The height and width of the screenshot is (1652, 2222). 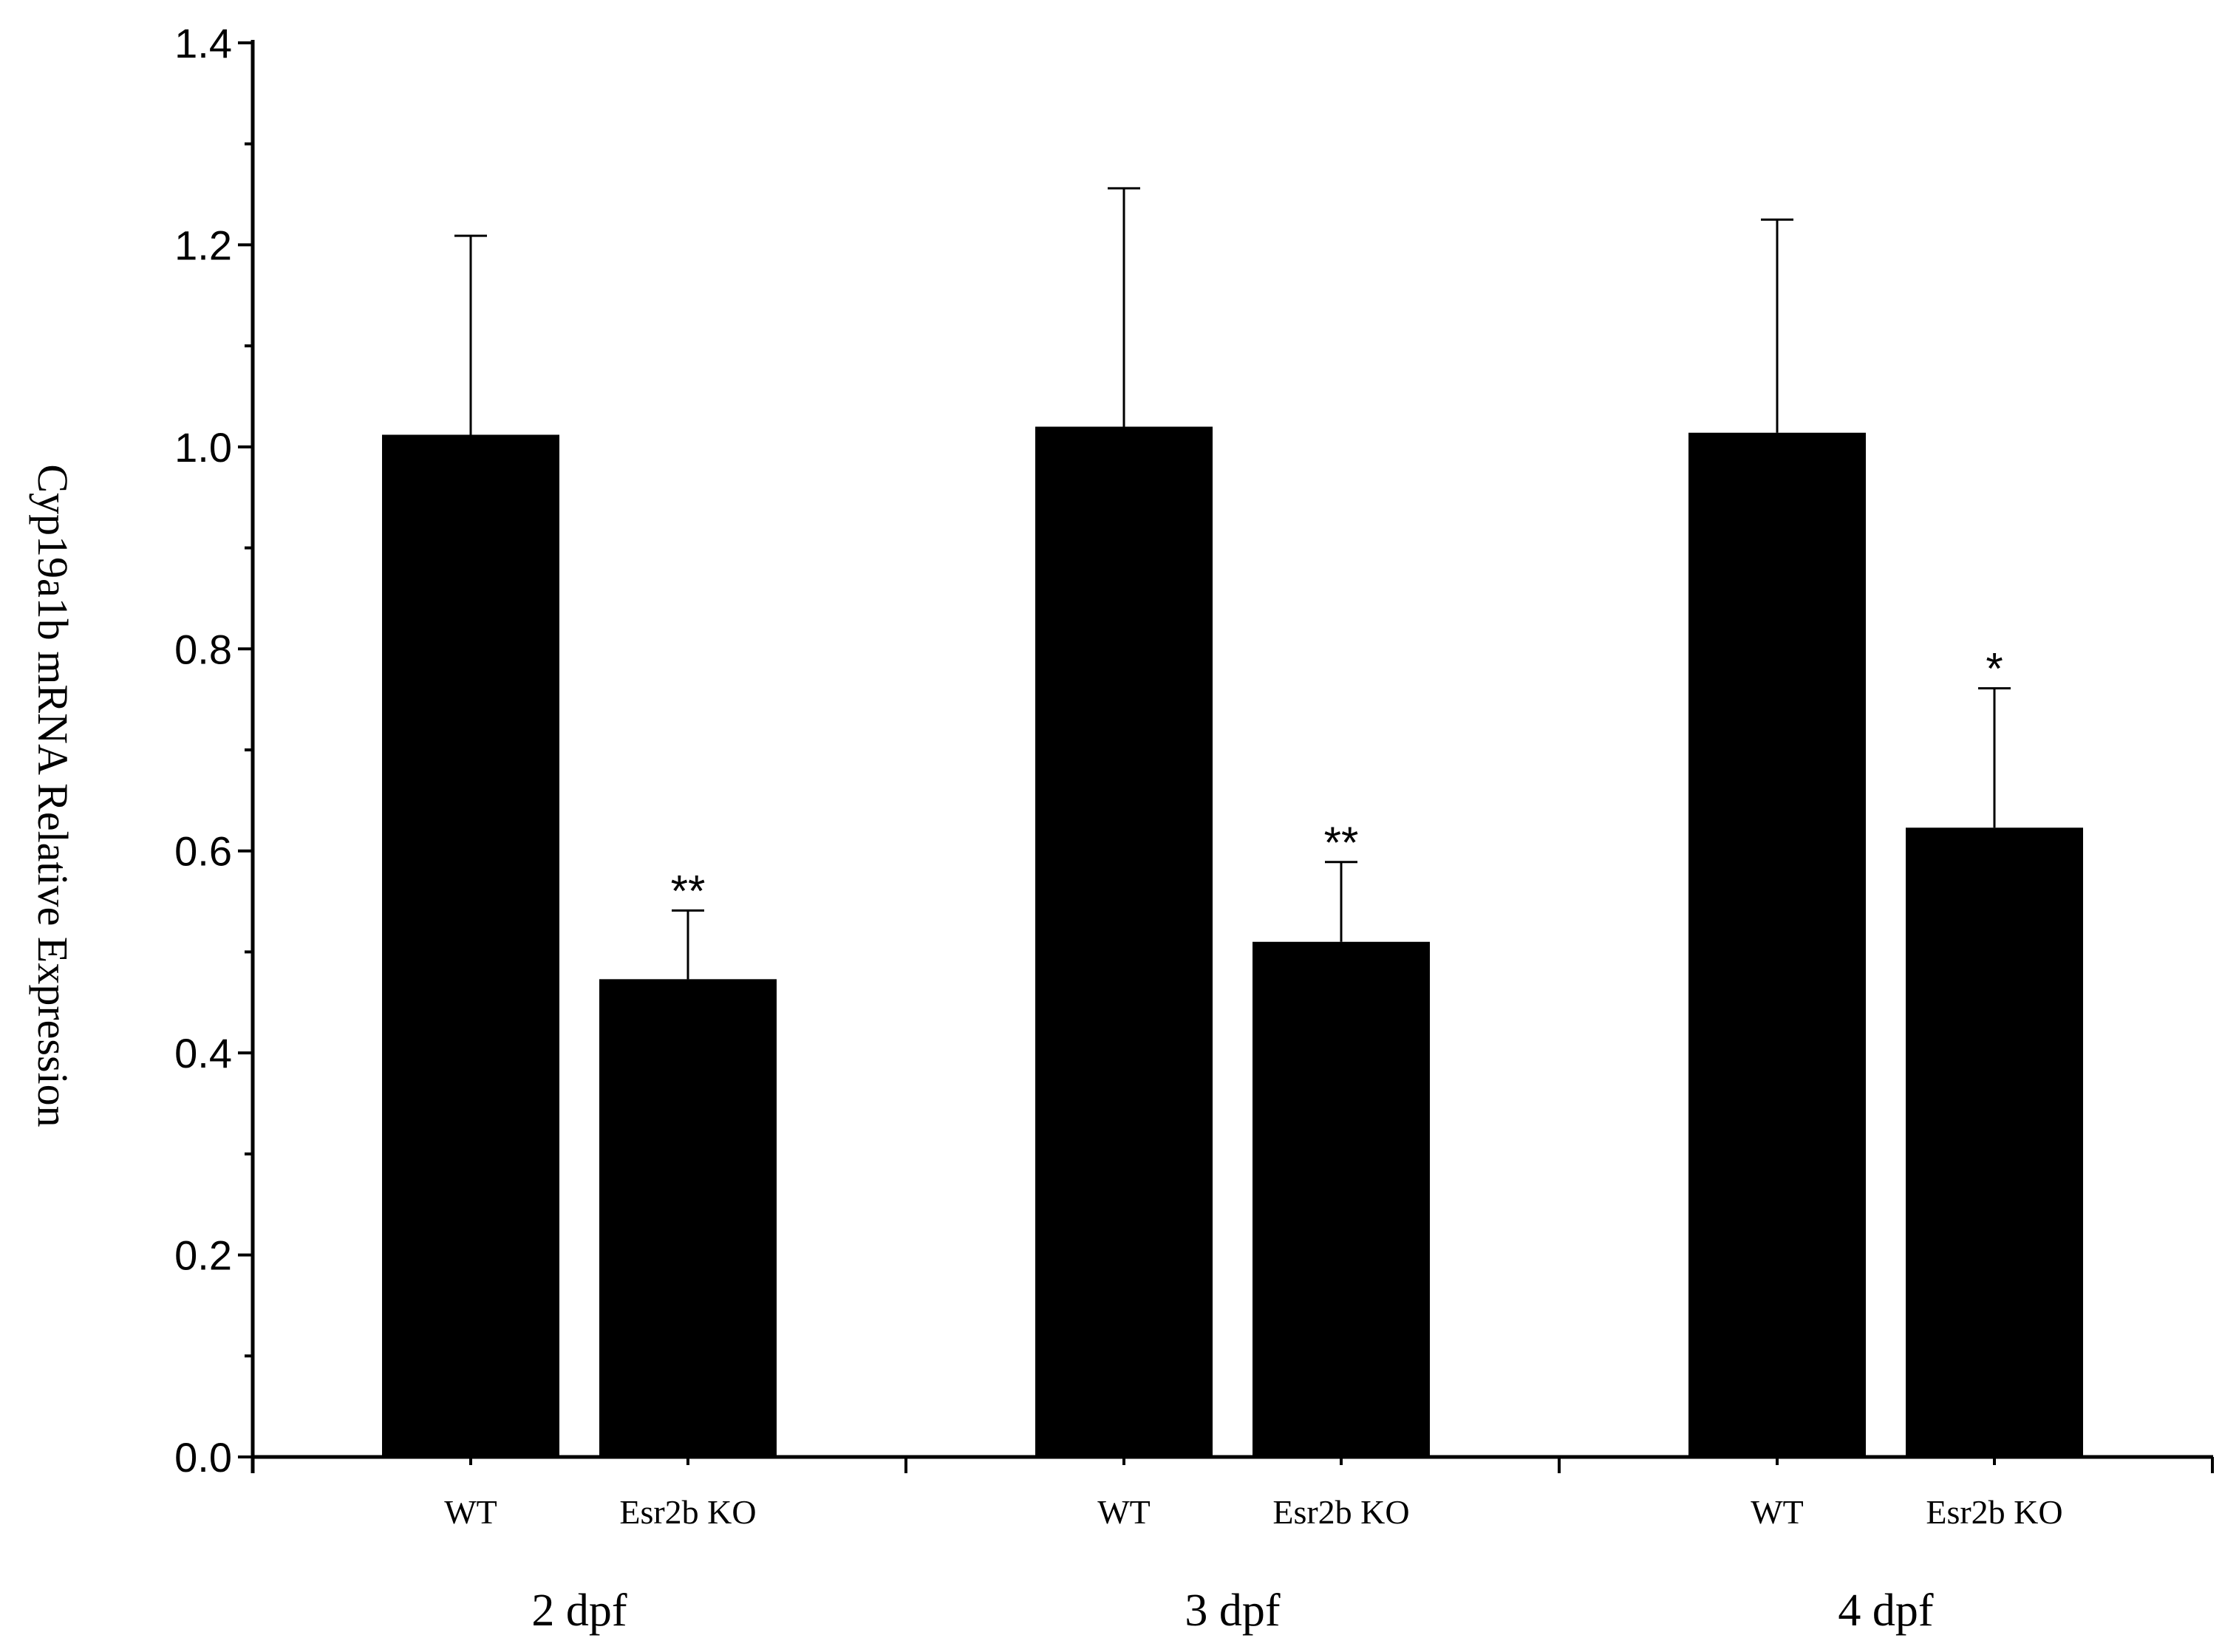 I want to click on y-tick-label: 0.2, so click(x=203, y=1255).